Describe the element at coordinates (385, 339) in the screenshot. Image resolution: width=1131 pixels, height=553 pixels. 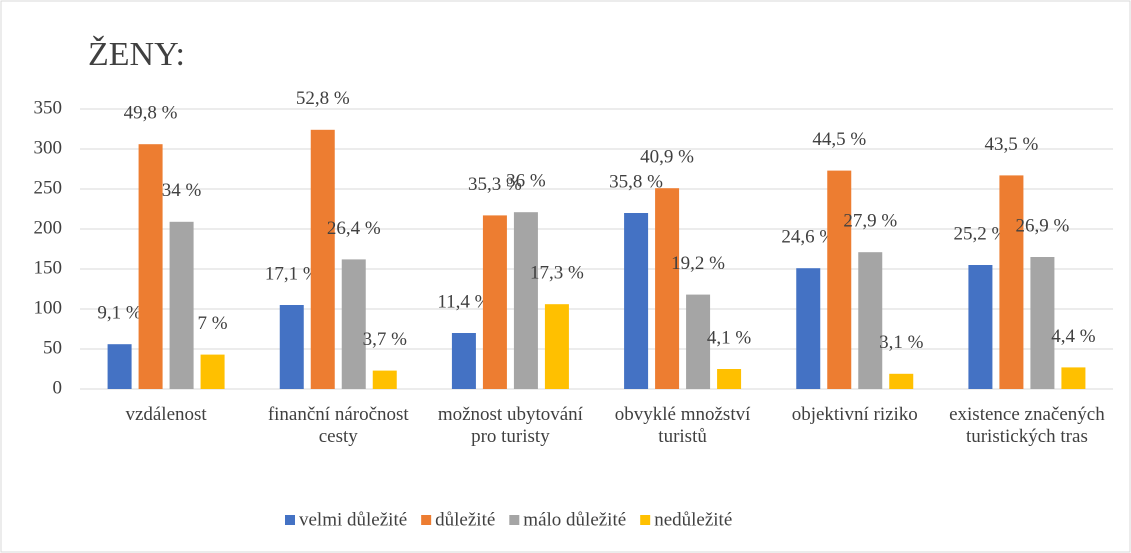
I see `data-label: 3,7 %` at that location.